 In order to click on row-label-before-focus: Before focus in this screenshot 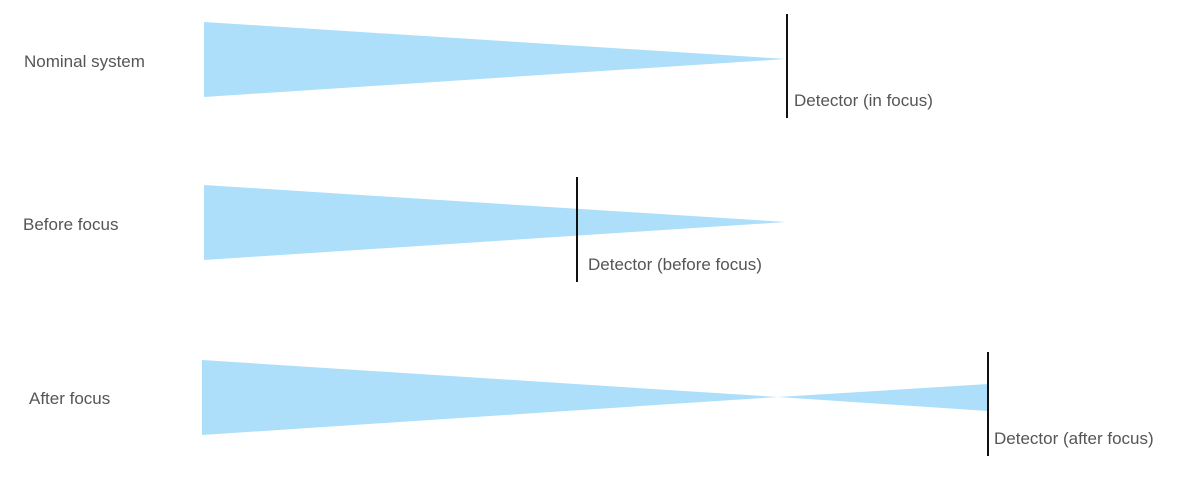, I will do `click(70, 224)`.